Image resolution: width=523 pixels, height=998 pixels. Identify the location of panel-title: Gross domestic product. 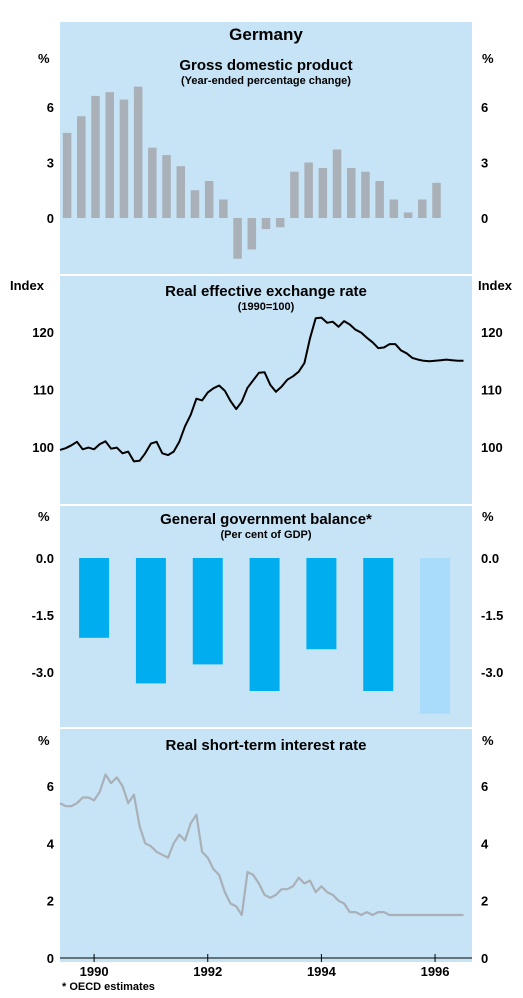
(265, 65).